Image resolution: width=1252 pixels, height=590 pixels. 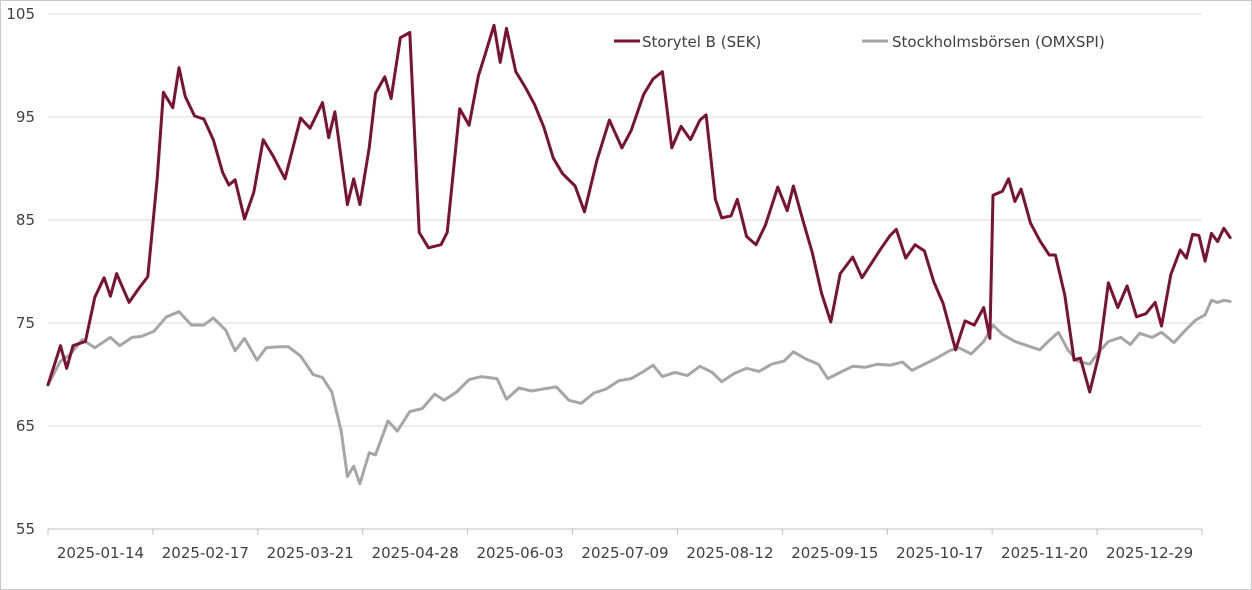 What do you see at coordinates (25, 529) in the screenshot?
I see `y-tick-label: 55` at bounding box center [25, 529].